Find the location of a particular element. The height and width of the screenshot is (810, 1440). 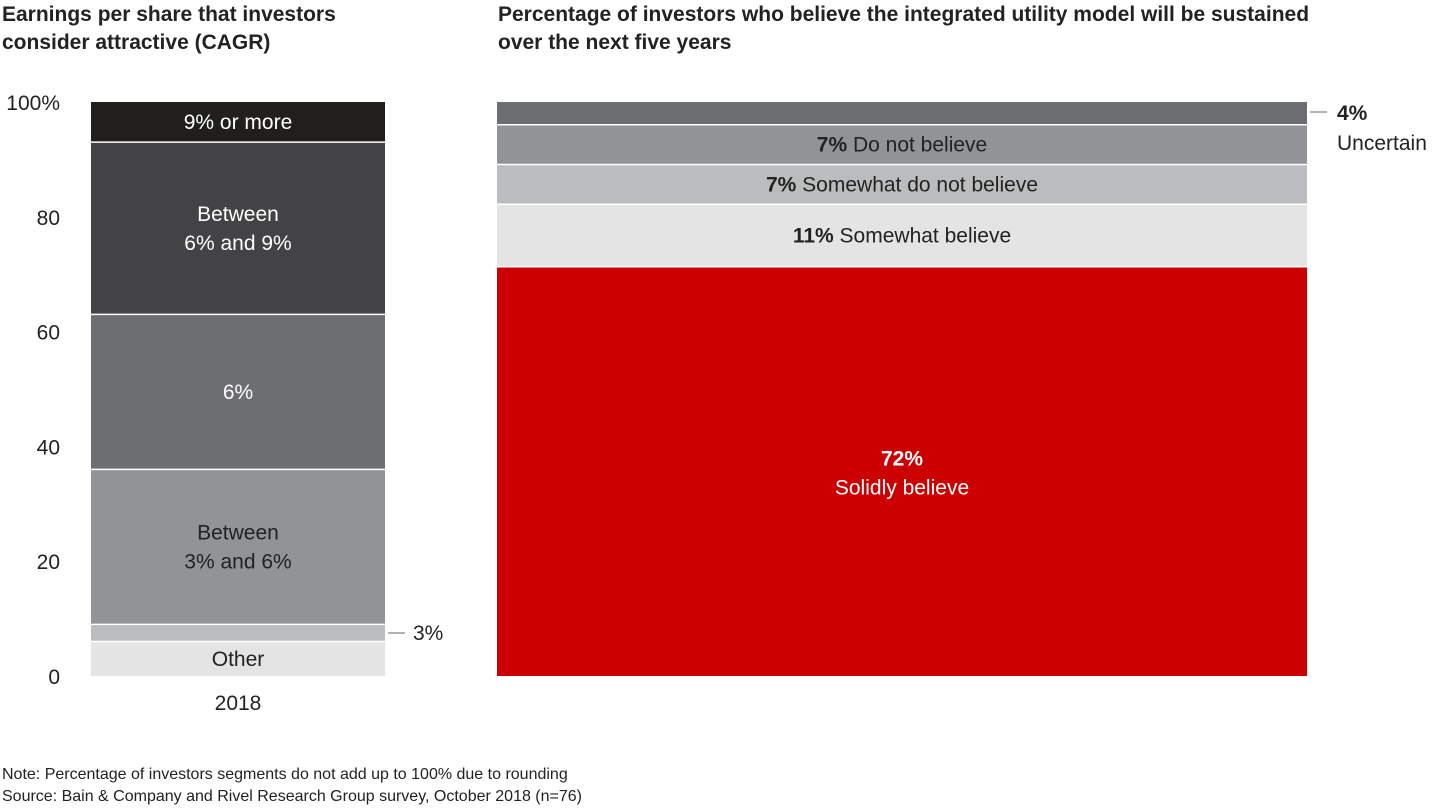

left-title-line: consider attractive (CAGR) is located at coordinates (136, 42).